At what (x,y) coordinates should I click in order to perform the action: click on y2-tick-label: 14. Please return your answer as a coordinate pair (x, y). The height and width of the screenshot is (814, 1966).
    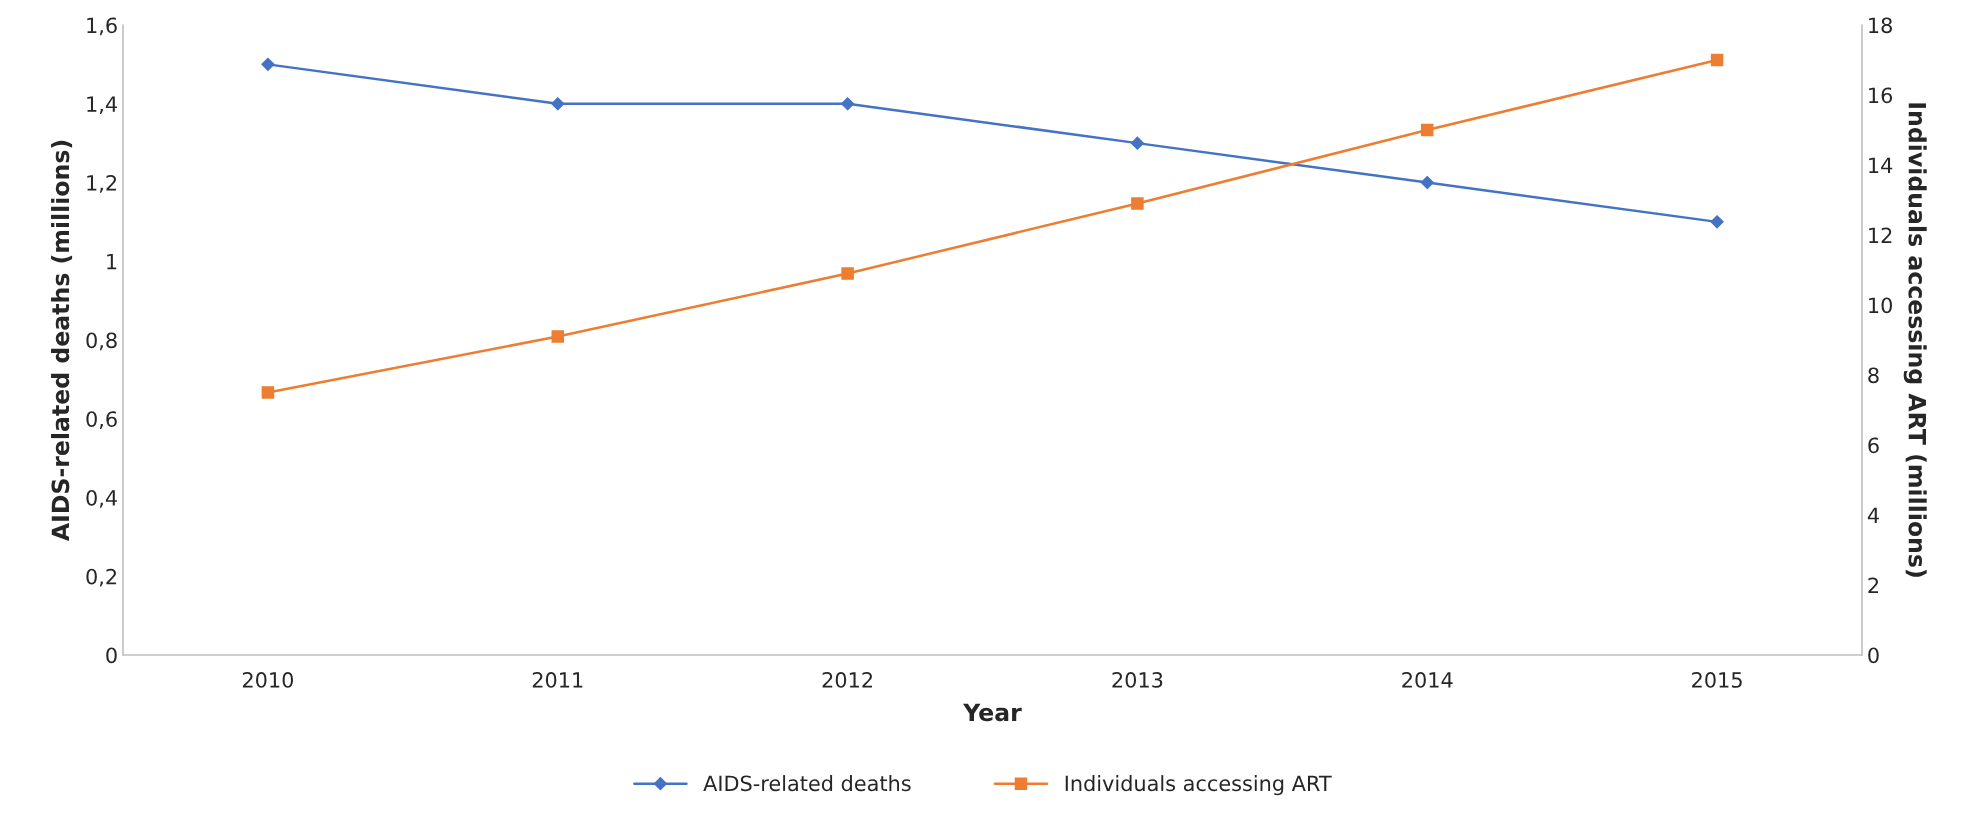
    Looking at the image, I should click on (1881, 165).